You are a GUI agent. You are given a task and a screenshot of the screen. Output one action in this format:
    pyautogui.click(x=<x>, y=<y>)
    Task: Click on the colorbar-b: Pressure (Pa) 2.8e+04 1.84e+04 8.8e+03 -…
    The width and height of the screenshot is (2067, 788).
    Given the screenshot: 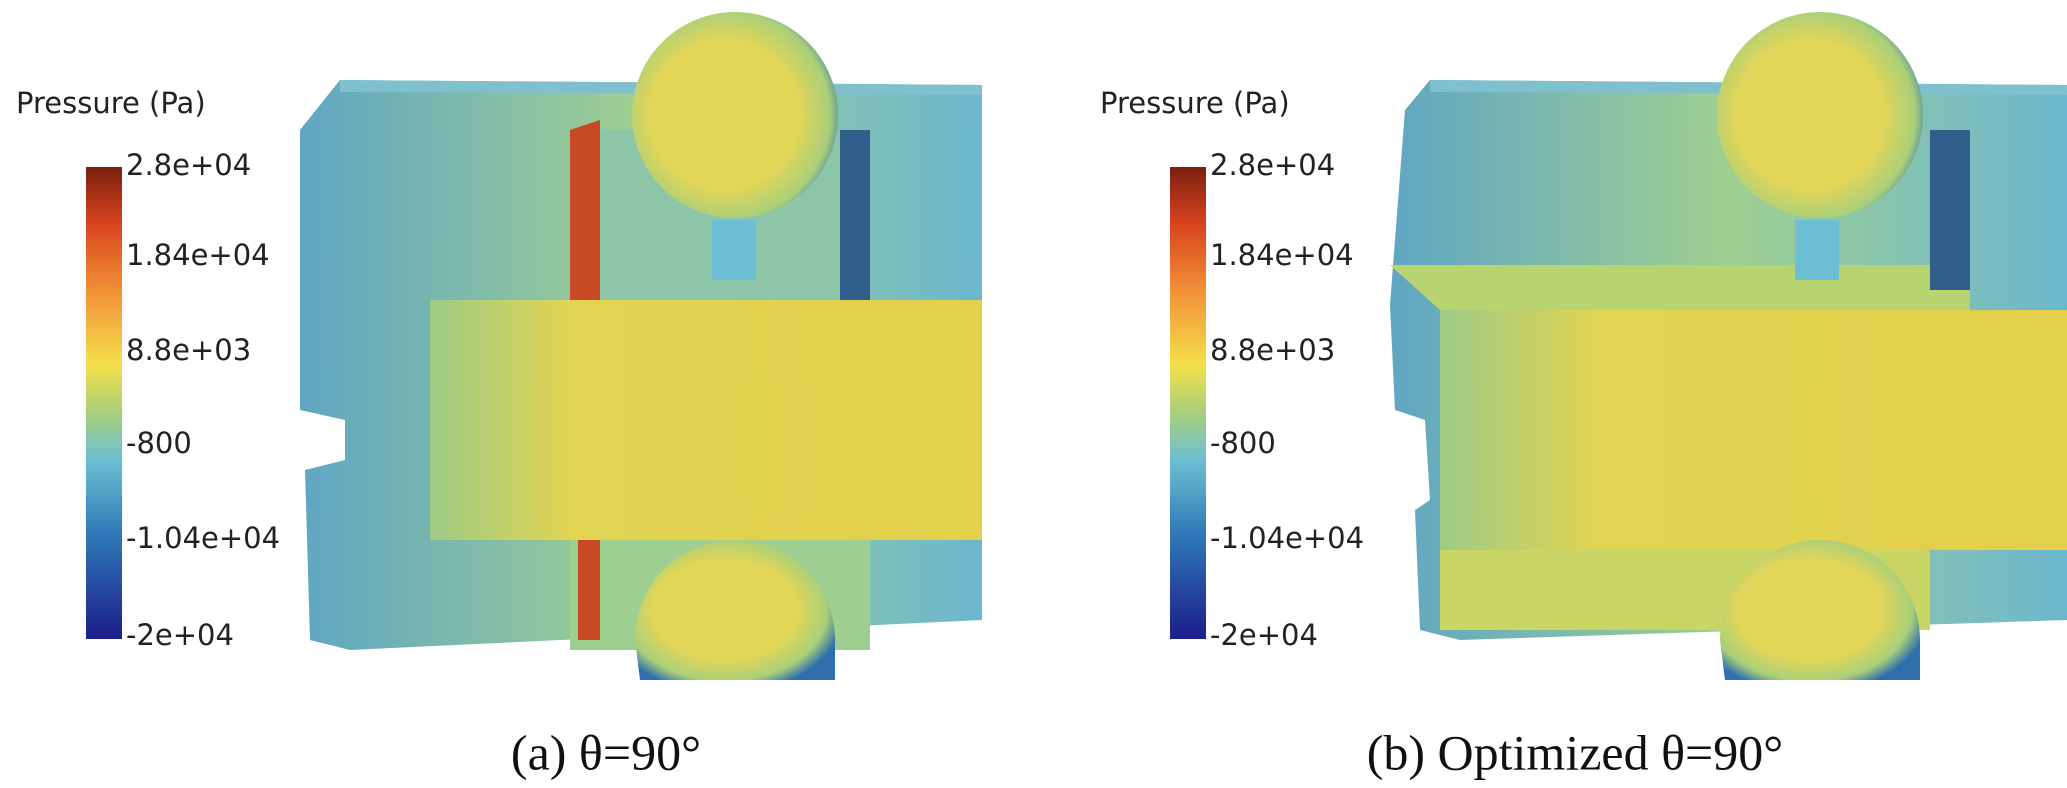 What is the action you would take?
    pyautogui.click(x=1232, y=369)
    